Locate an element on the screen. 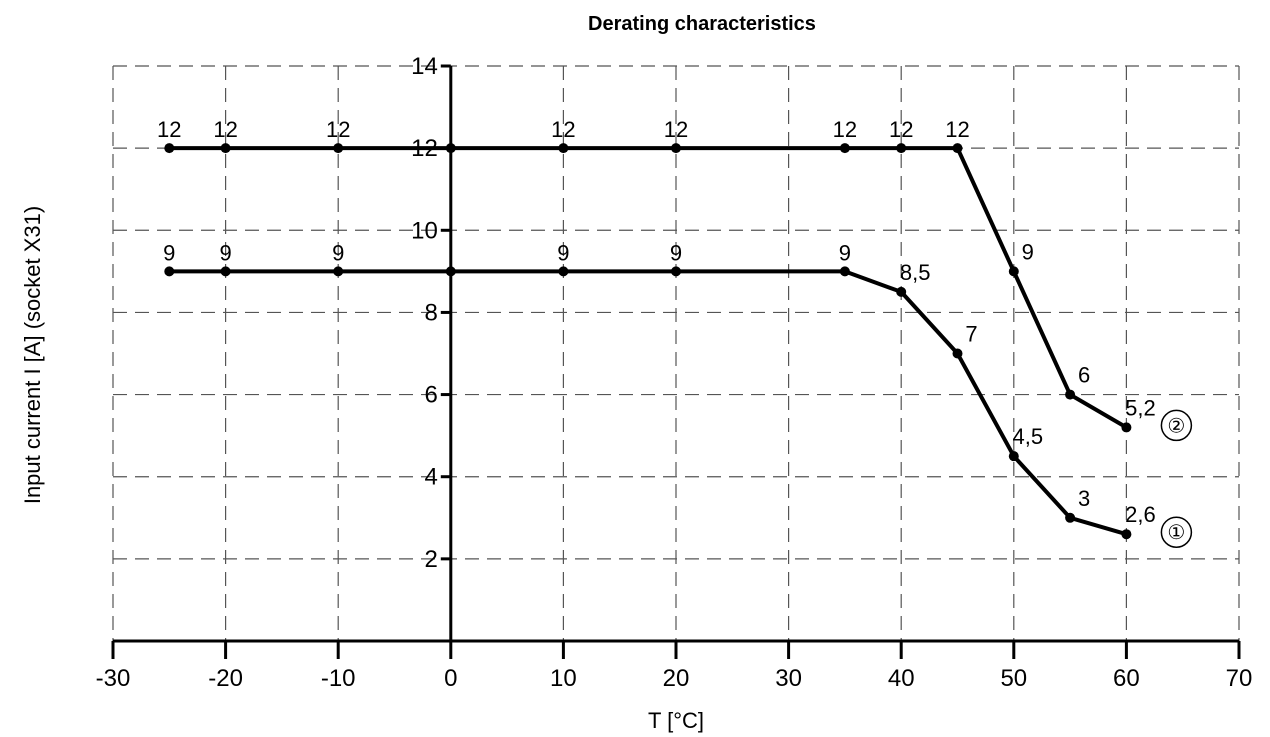 The height and width of the screenshot is (737, 1270). data-label-0-2: 12 is located at coordinates (338, 129).